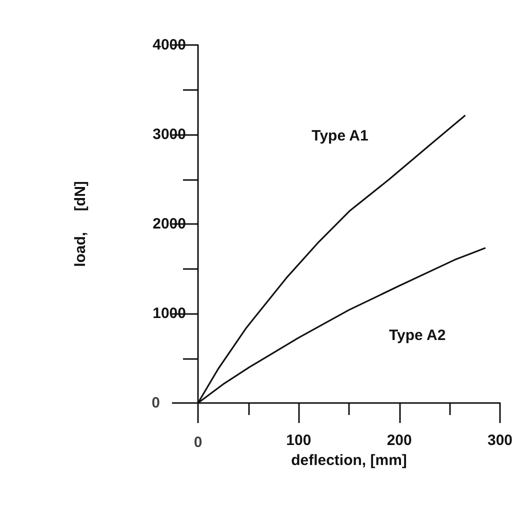 This screenshot has width=522, height=513. Describe the element at coordinates (198, 442) in the screenshot. I see `x-tick-label: 0` at that location.